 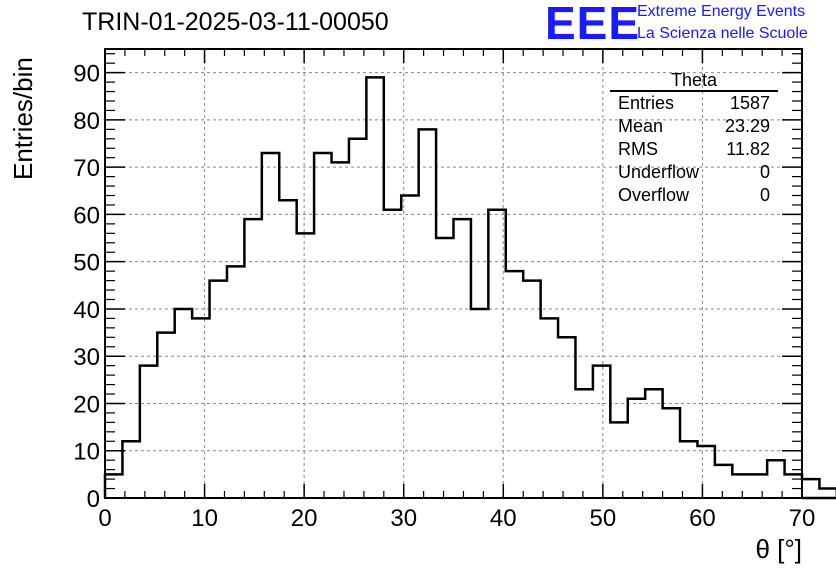 What do you see at coordinates (694, 103) in the screenshot?
I see `stats-row: Entries 1587` at bounding box center [694, 103].